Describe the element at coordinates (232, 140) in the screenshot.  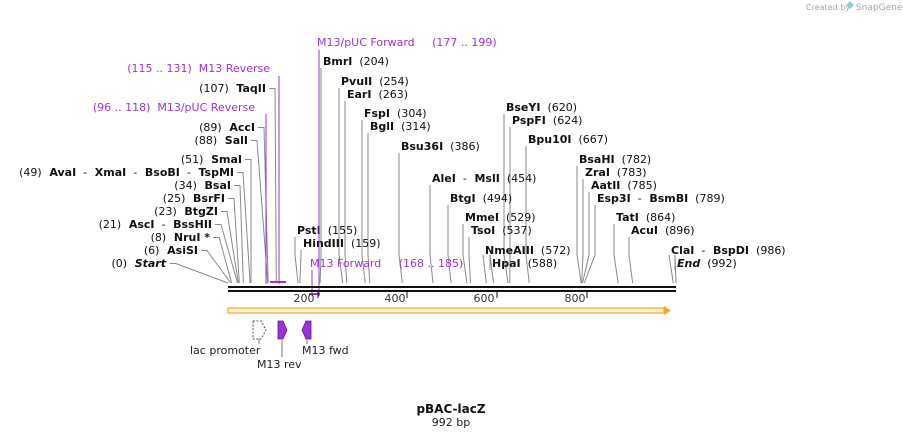
I see `site-part: SalI` at that location.